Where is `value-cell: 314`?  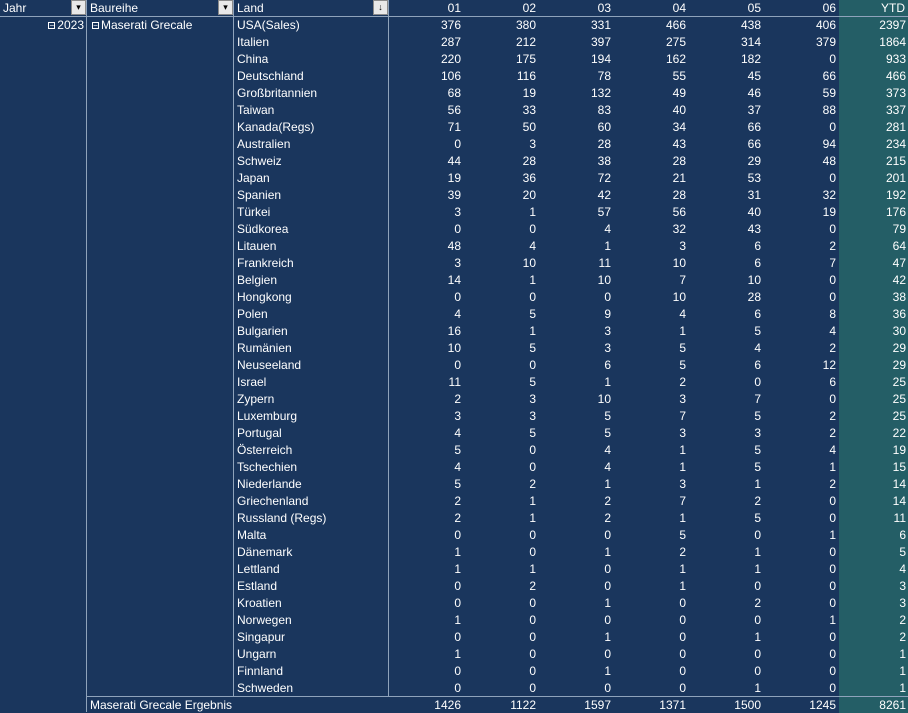 value-cell: 314 is located at coordinates (750, 42).